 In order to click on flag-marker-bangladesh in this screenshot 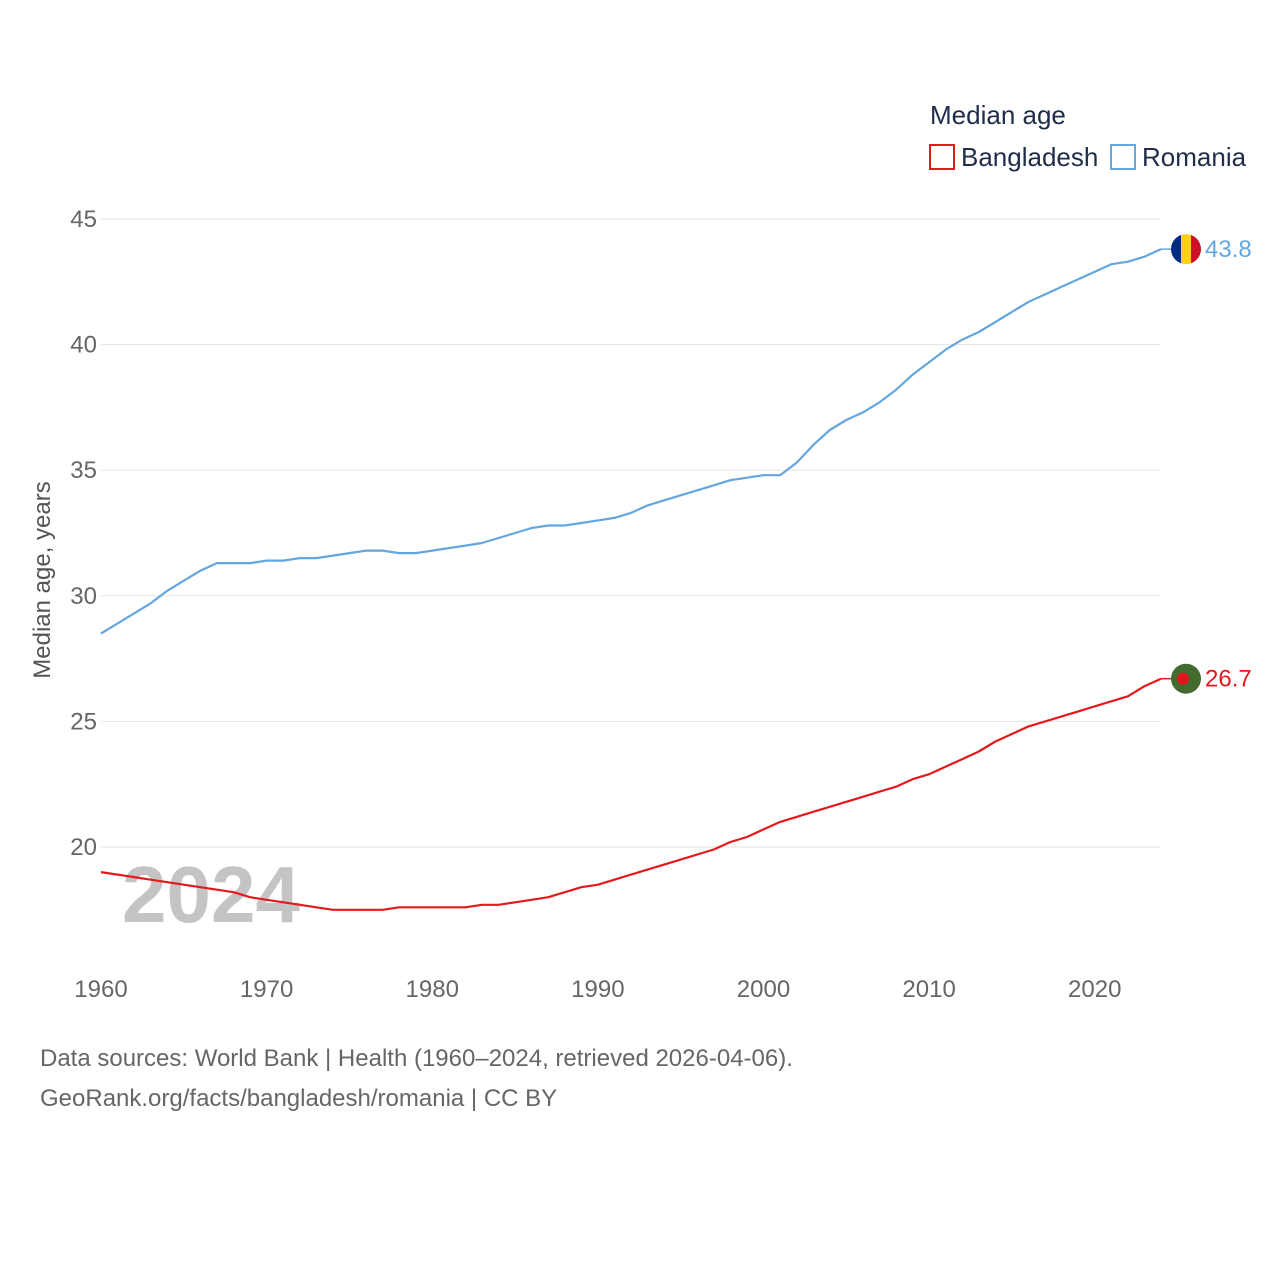, I will do `click(1186, 678)`.